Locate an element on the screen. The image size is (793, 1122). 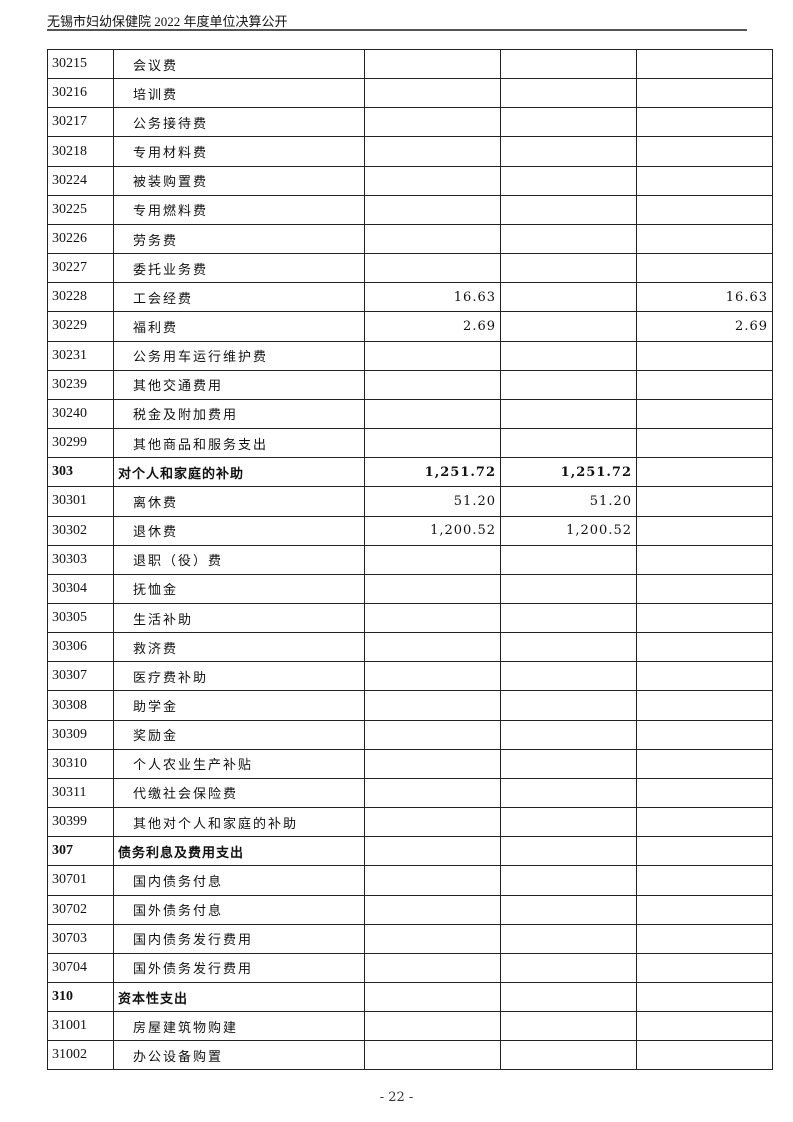
table-row: 30399 其他对个人和家庭的补助 is located at coordinates (410, 822).